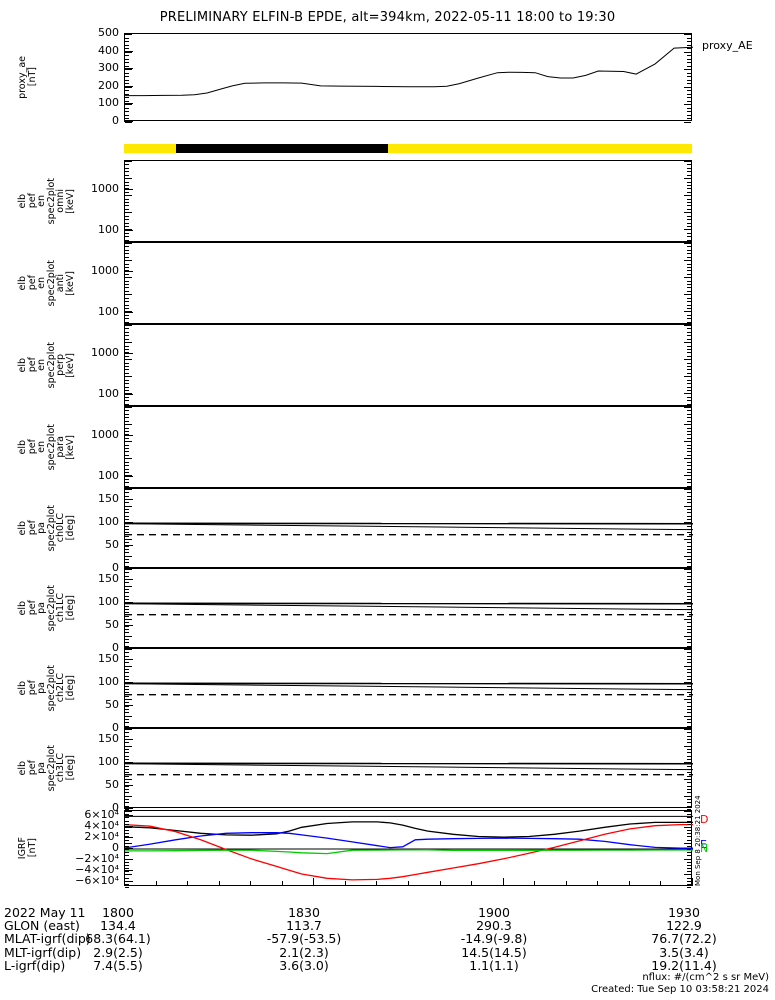  Describe the element at coordinates (684, 926) in the screenshot. I see `annotation-value: 122.9` at that location.